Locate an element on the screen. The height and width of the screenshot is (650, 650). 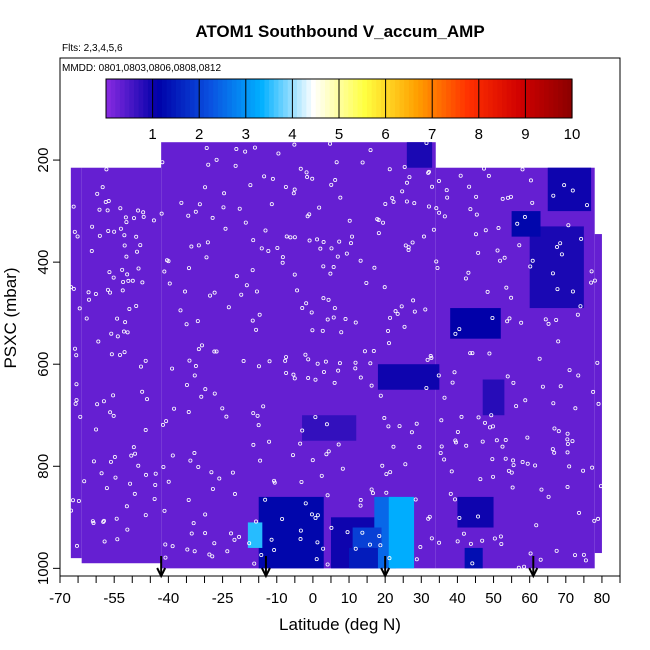
x-tick-label: 20 is located at coordinates (385, 598).